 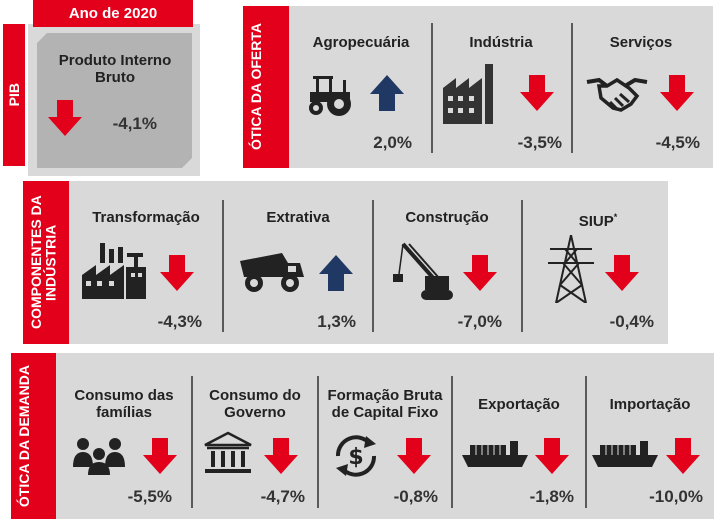 What do you see at coordinates (266, 87) in the screenshot?
I see `oferta-side-bar: ÓTICA DA OFERTA` at bounding box center [266, 87].